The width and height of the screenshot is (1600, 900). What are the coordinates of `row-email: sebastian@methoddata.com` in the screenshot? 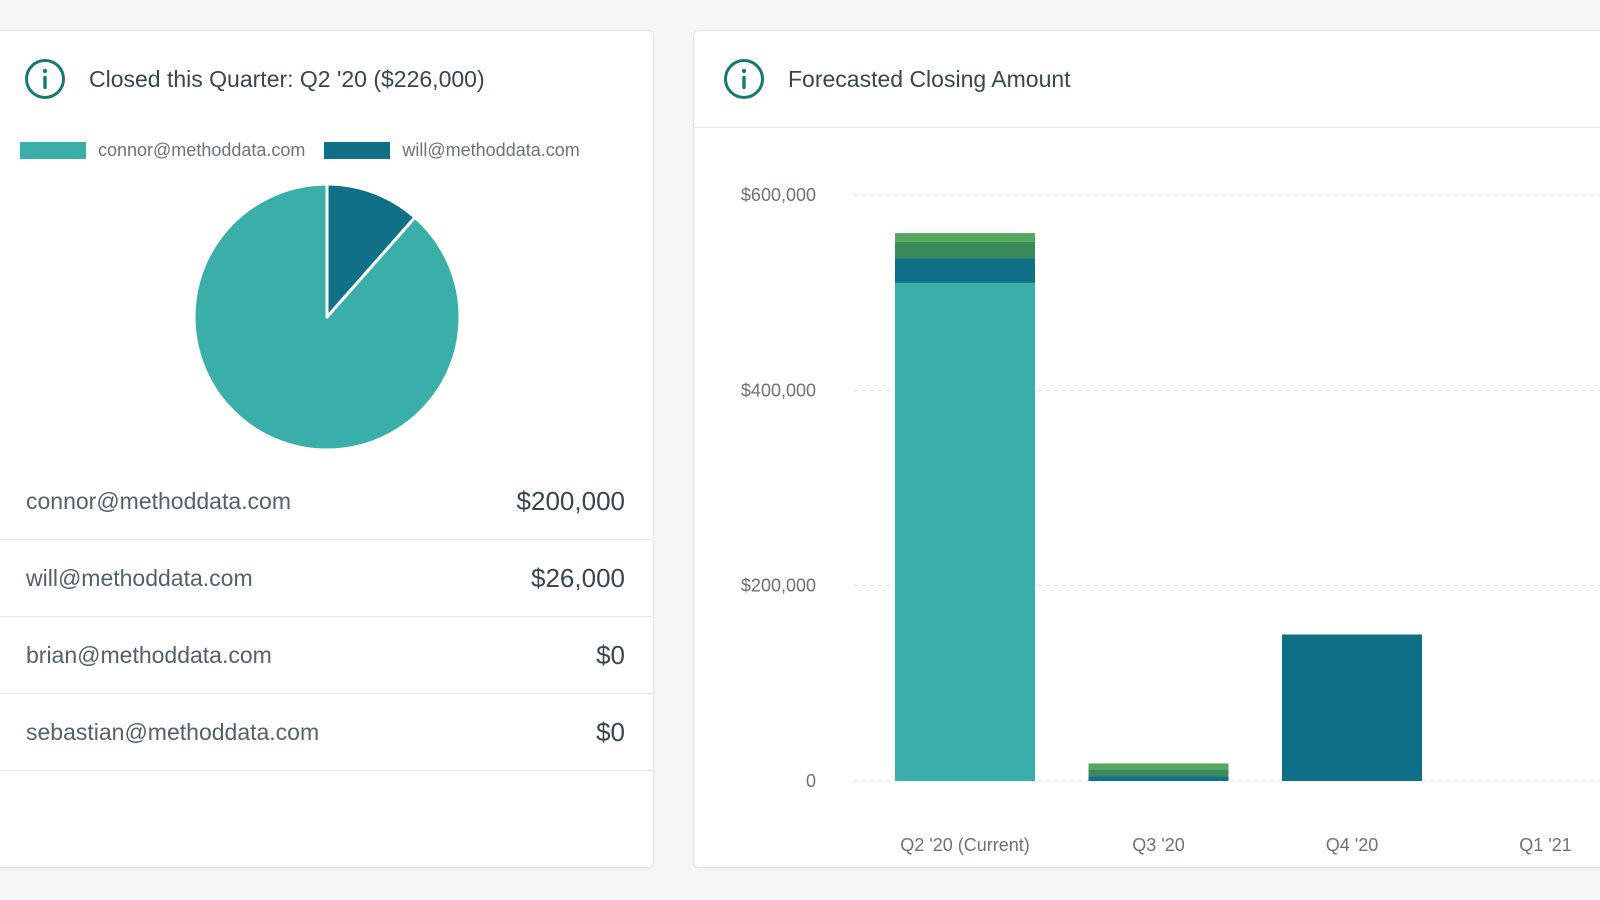 It's located at (173, 731).